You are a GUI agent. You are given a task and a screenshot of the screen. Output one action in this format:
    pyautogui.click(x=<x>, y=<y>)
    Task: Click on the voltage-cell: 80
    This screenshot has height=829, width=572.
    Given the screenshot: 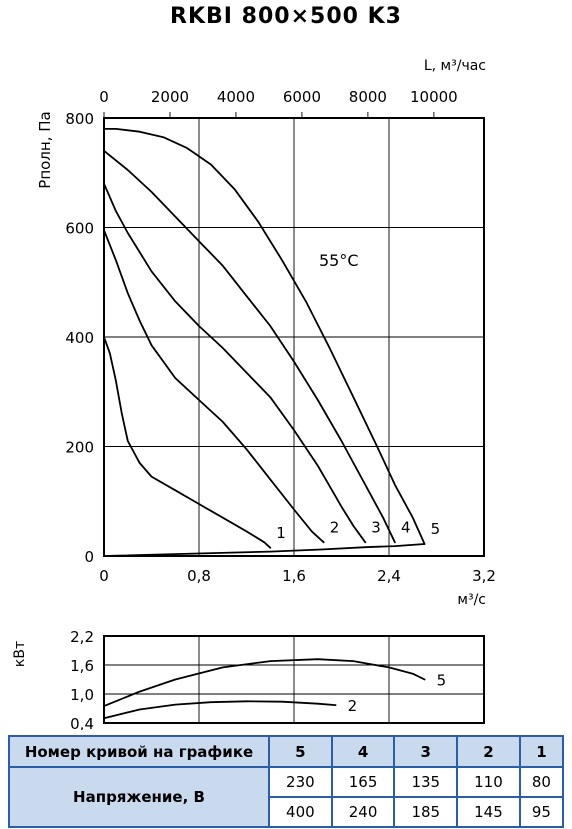 What is the action you would take?
    pyautogui.click(x=541, y=782)
    